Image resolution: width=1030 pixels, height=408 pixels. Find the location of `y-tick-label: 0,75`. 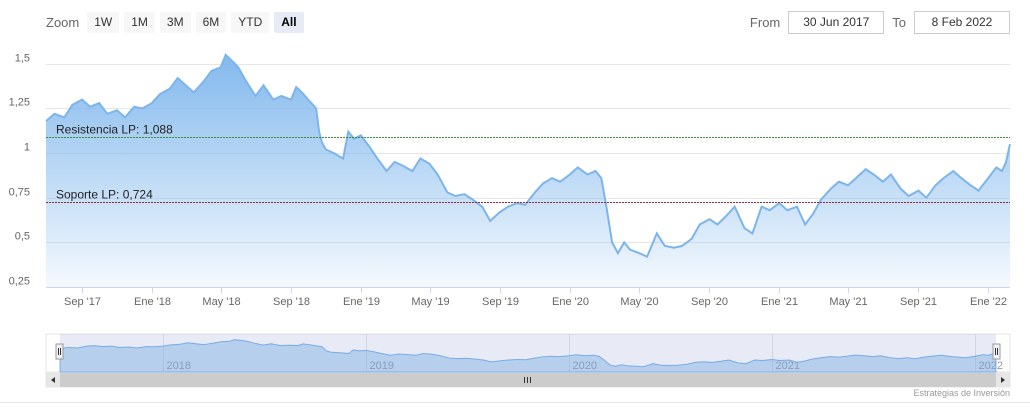

y-tick-label: 0,75 is located at coordinates (19, 193).